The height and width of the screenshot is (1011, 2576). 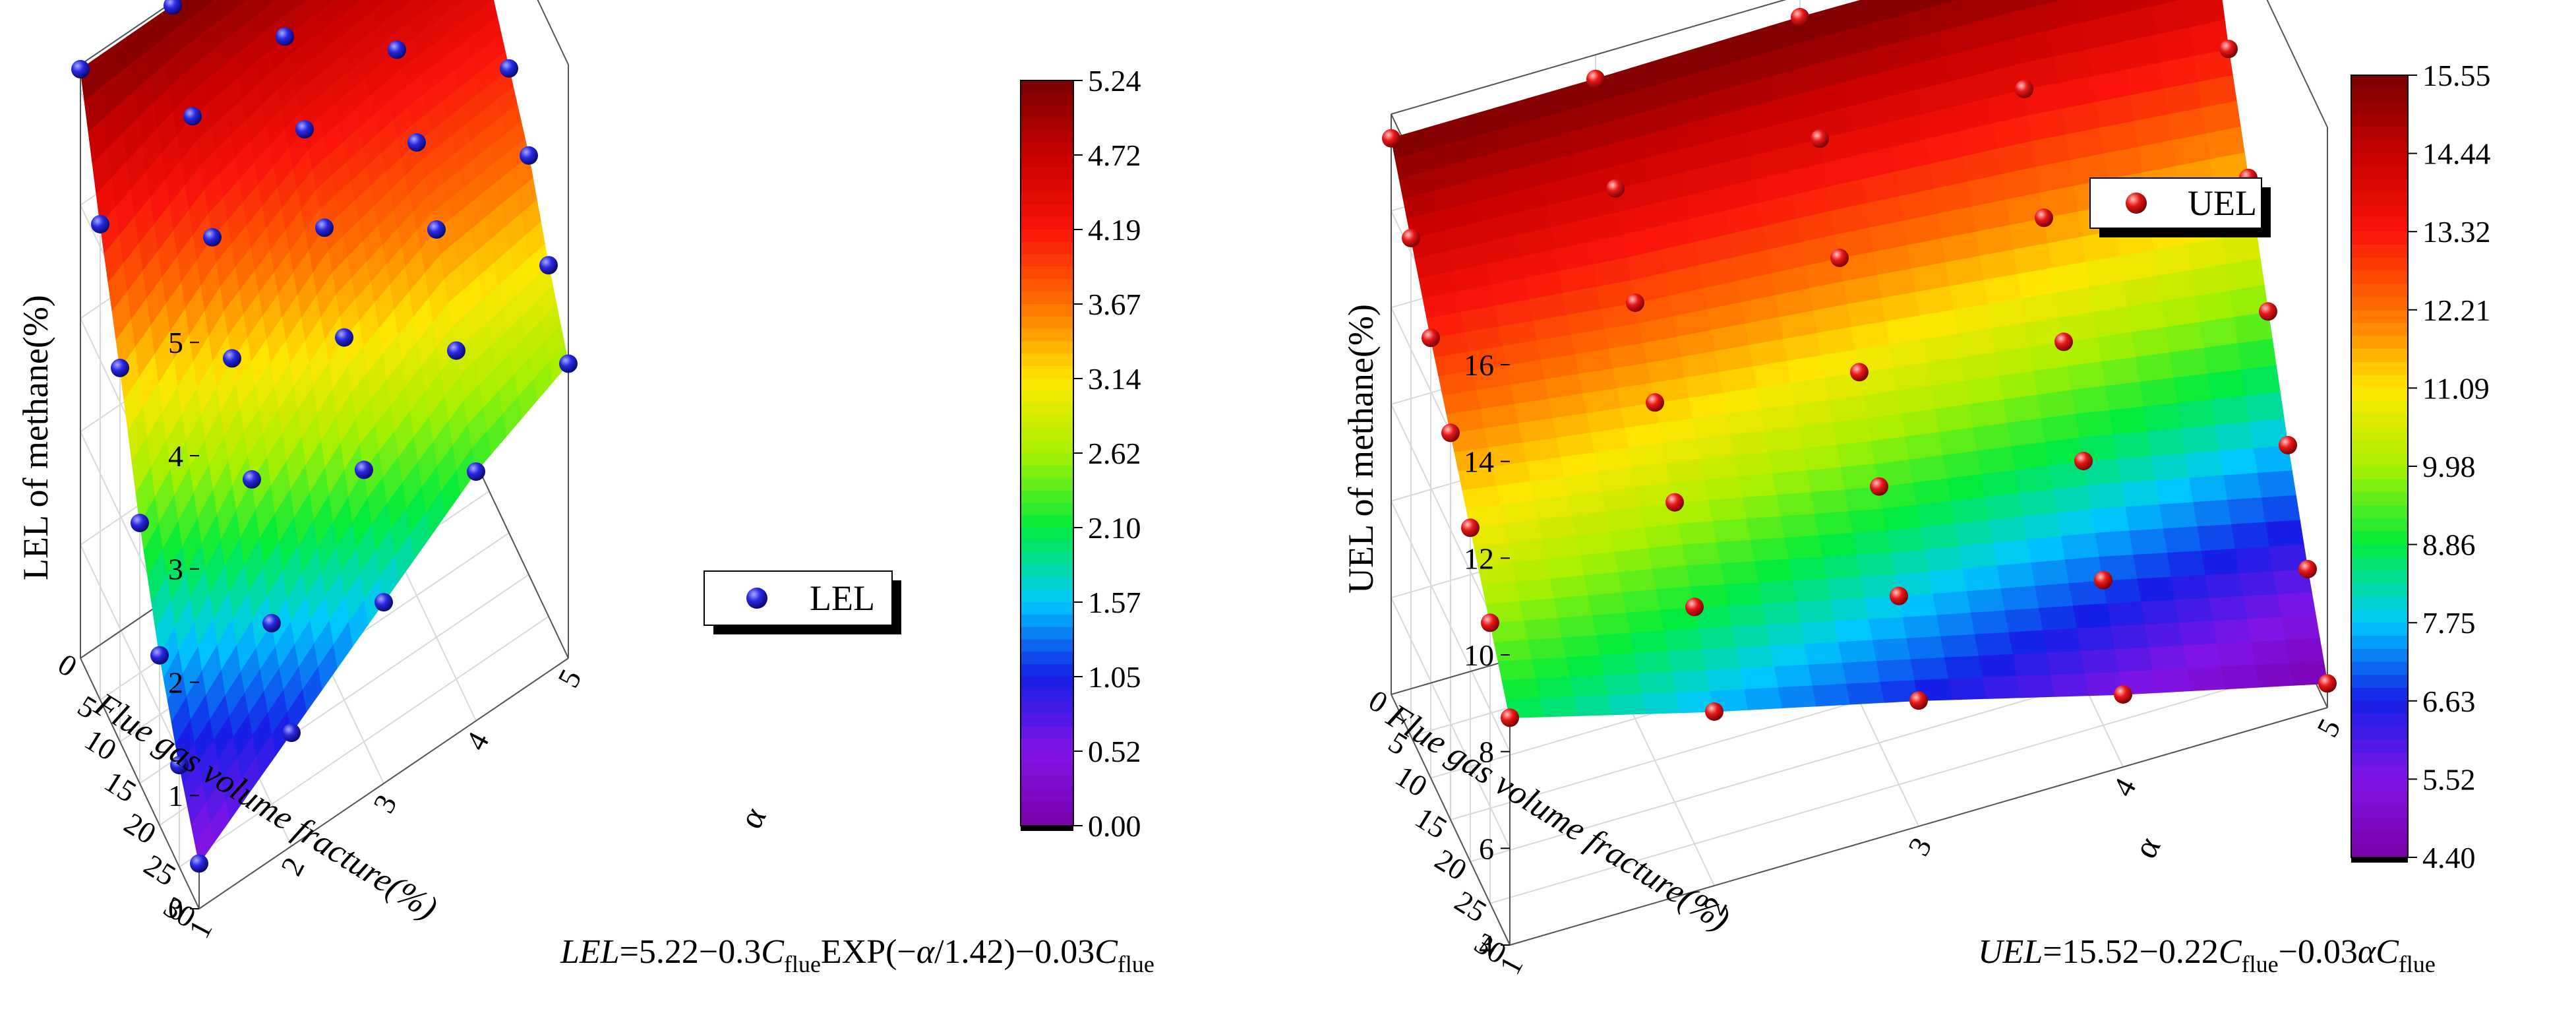 What do you see at coordinates (1479, 365) in the screenshot?
I see `z-tick-label: 16` at bounding box center [1479, 365].